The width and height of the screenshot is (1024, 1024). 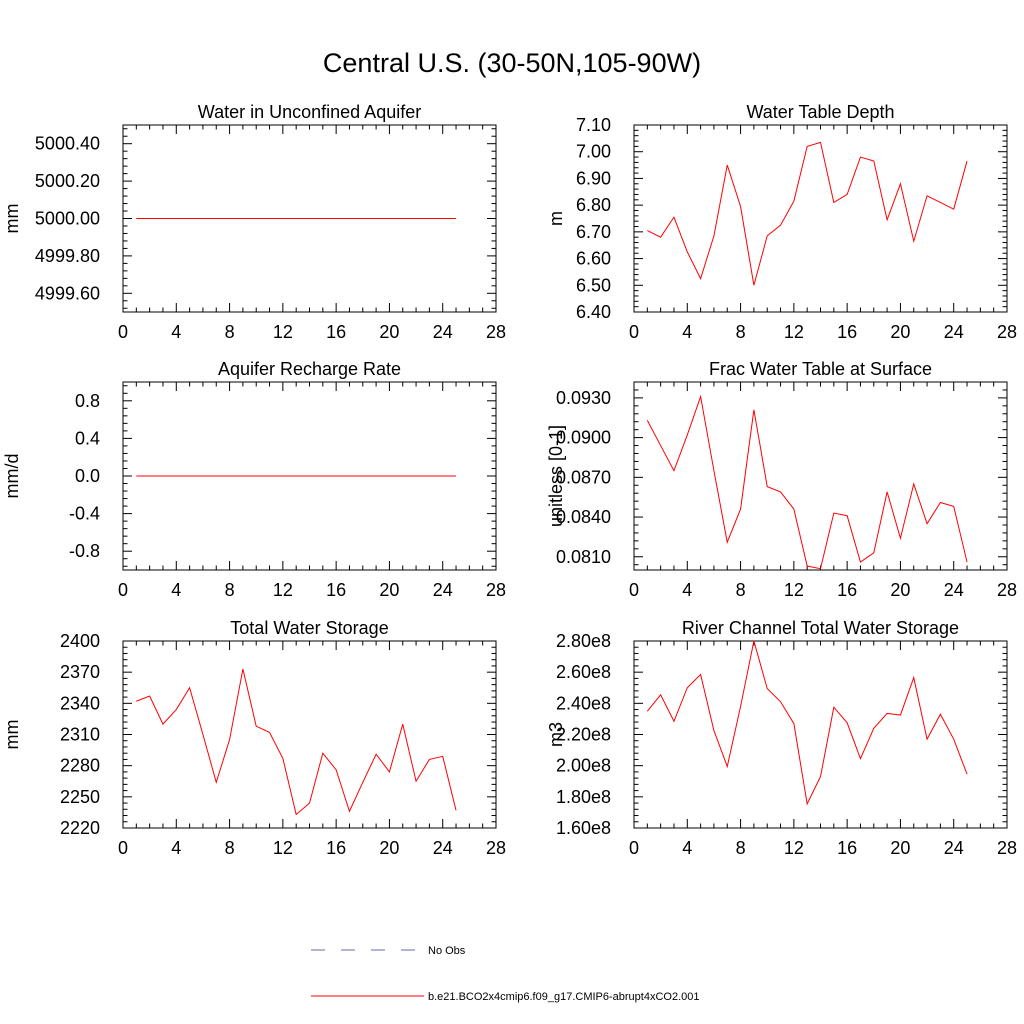 What do you see at coordinates (67, 181) in the screenshot?
I see `y-tick-label: 5000.20` at bounding box center [67, 181].